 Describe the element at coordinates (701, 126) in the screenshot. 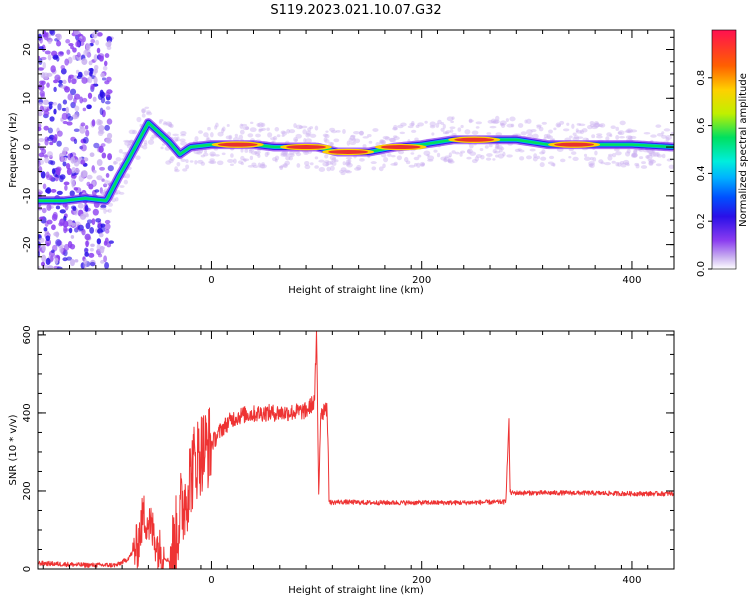

I see `colorbar-tick-label: 0.6` at that location.